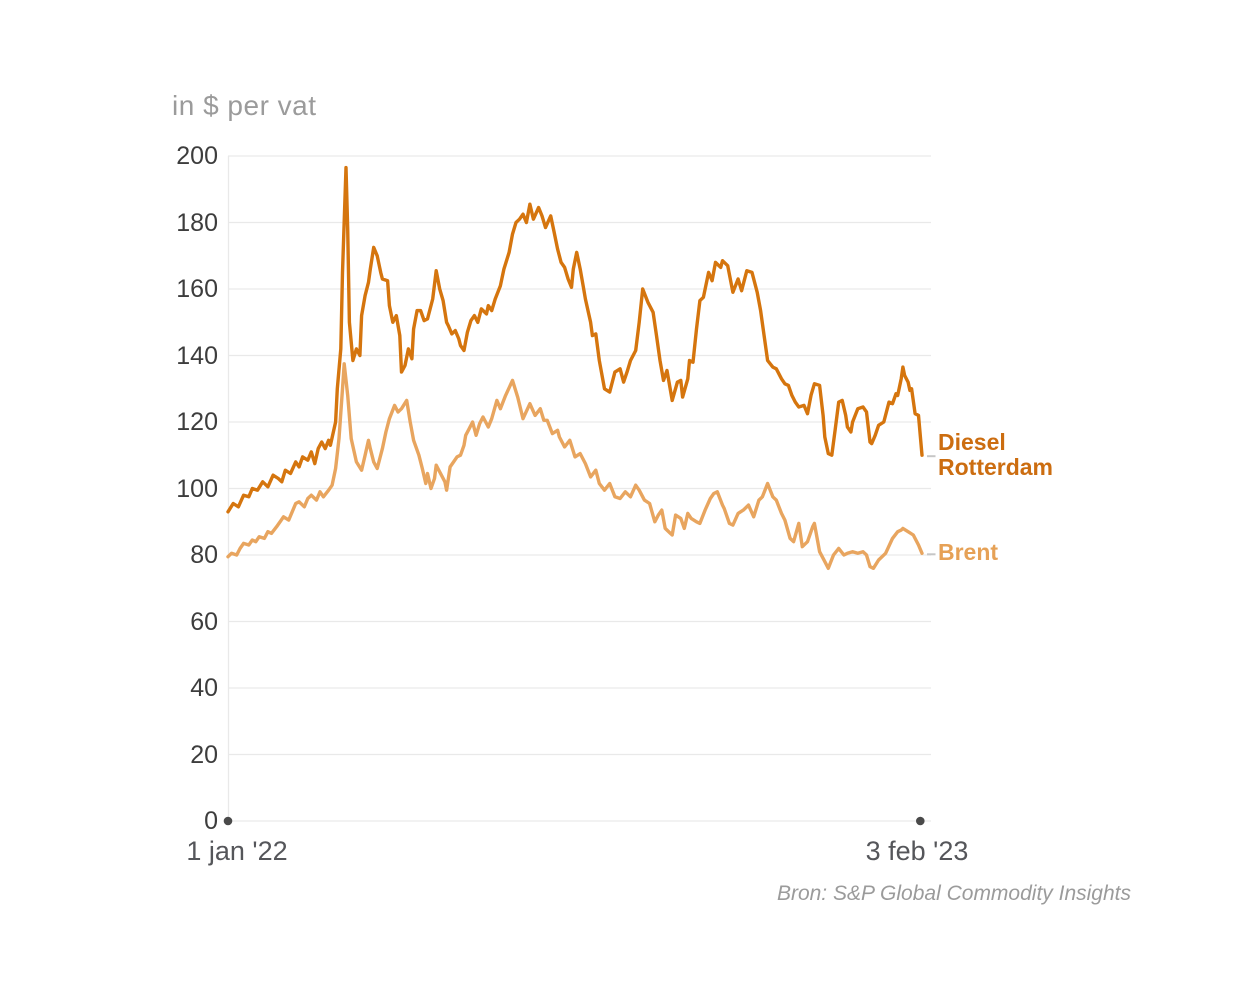 The image size is (1250, 1000). What do you see at coordinates (204, 555) in the screenshot?
I see `y-axis-tick-label: 80` at bounding box center [204, 555].